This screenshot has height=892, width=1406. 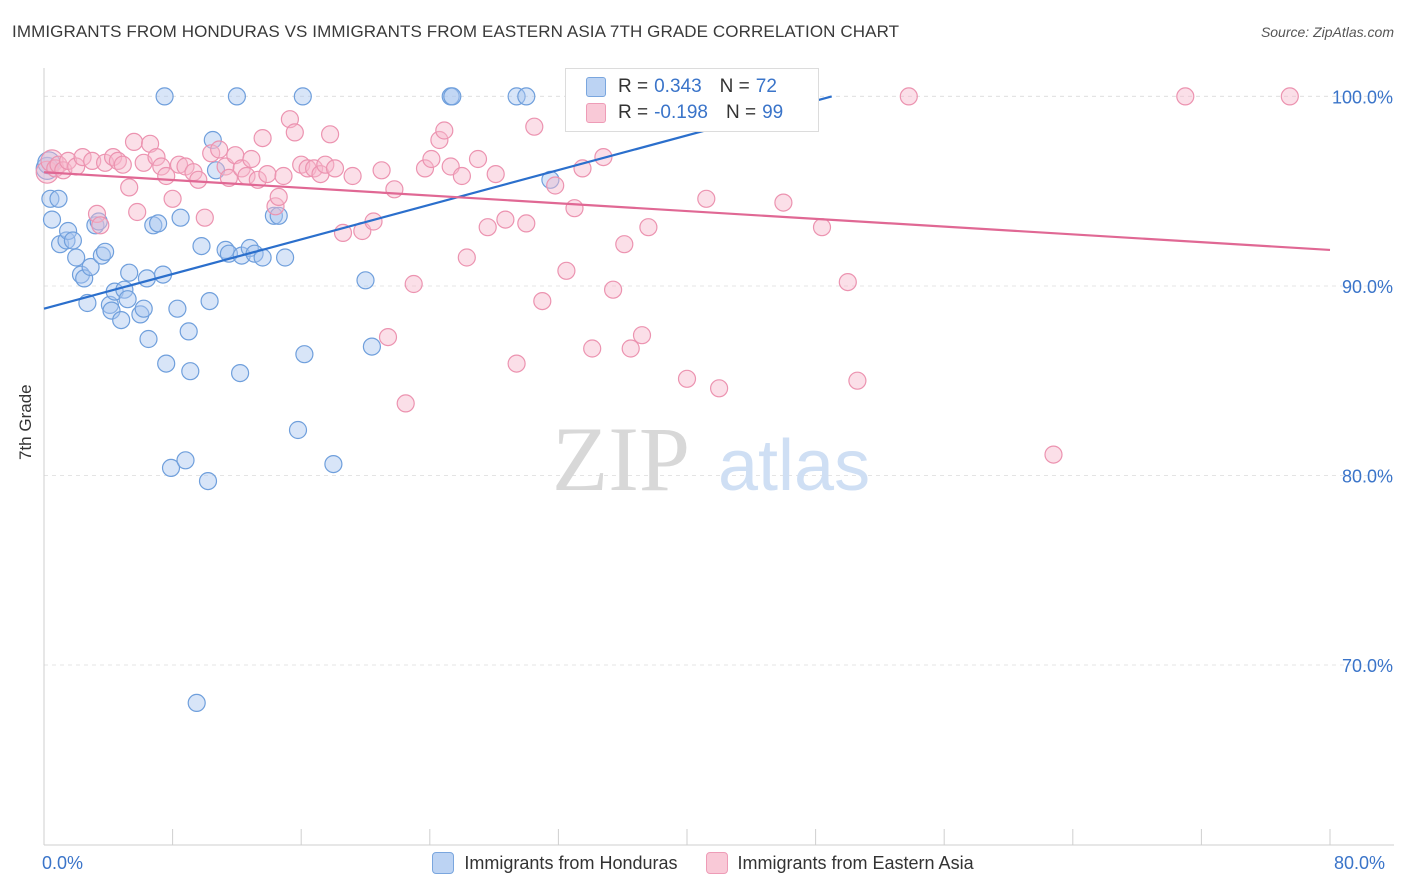 What do you see at coordinates (555, 863) in the screenshot?
I see `series-legend-item-honduras: Immigrants from Honduras` at bounding box center [555, 863].